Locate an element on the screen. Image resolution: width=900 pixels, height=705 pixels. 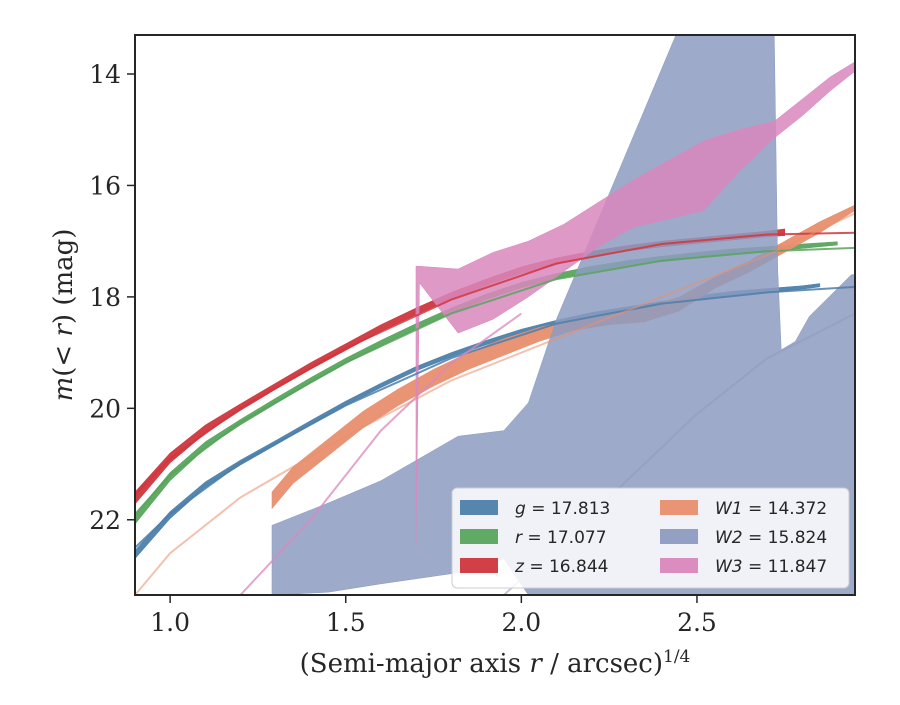
legend-label-z: z = 16.844 is located at coordinates (561, 567).